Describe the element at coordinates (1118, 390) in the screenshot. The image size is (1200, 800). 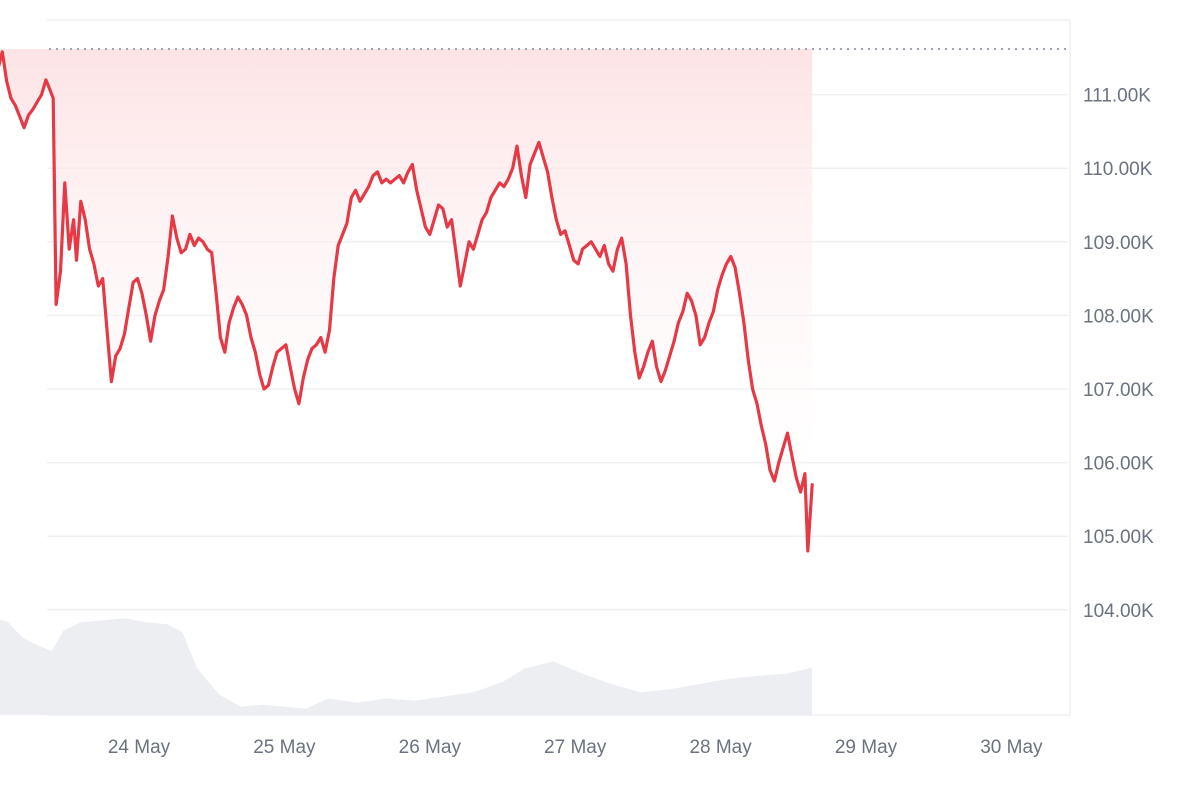
I see `y-tick-label: 107.00K` at that location.